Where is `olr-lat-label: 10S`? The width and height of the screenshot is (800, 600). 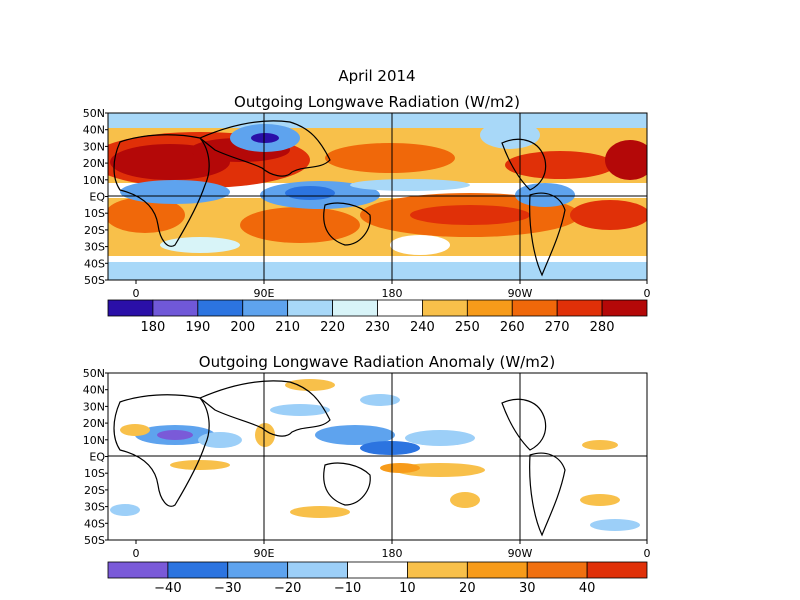 olr-lat-label: 10S is located at coordinates (94, 213).